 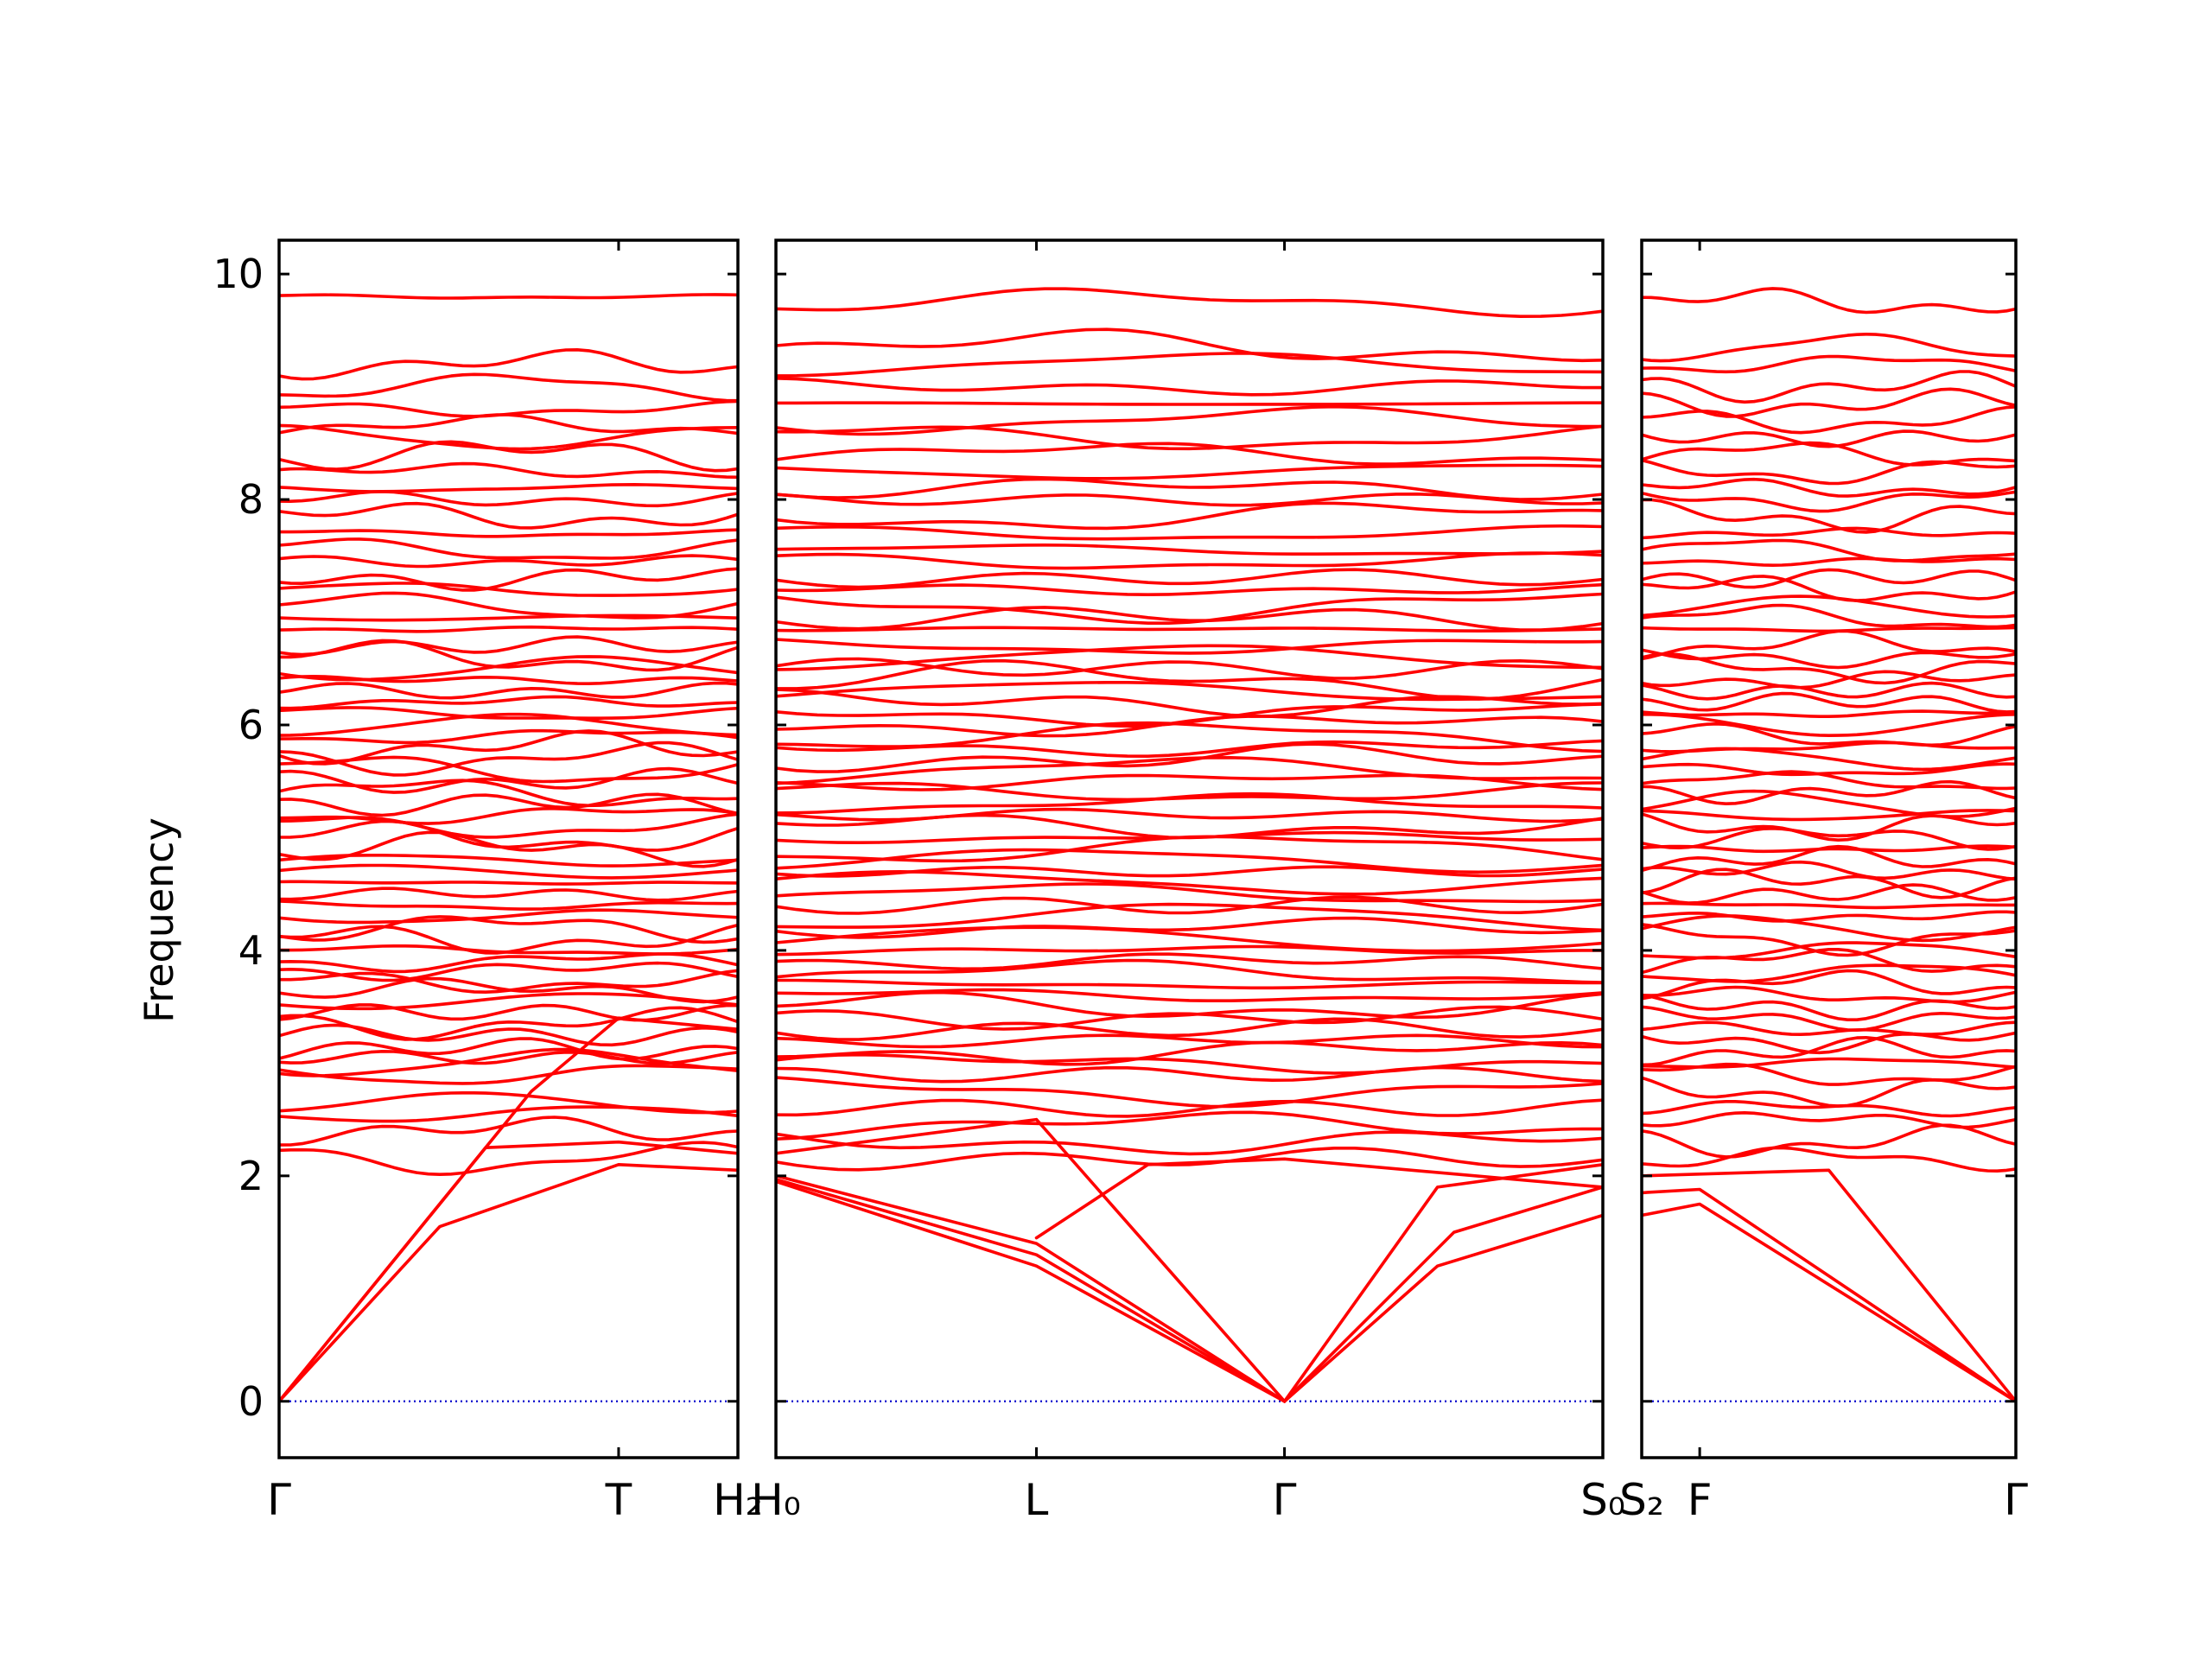 What do you see at coordinates (738, 1500) in the screenshot?
I see `x-tick-label: H₂` at bounding box center [738, 1500].